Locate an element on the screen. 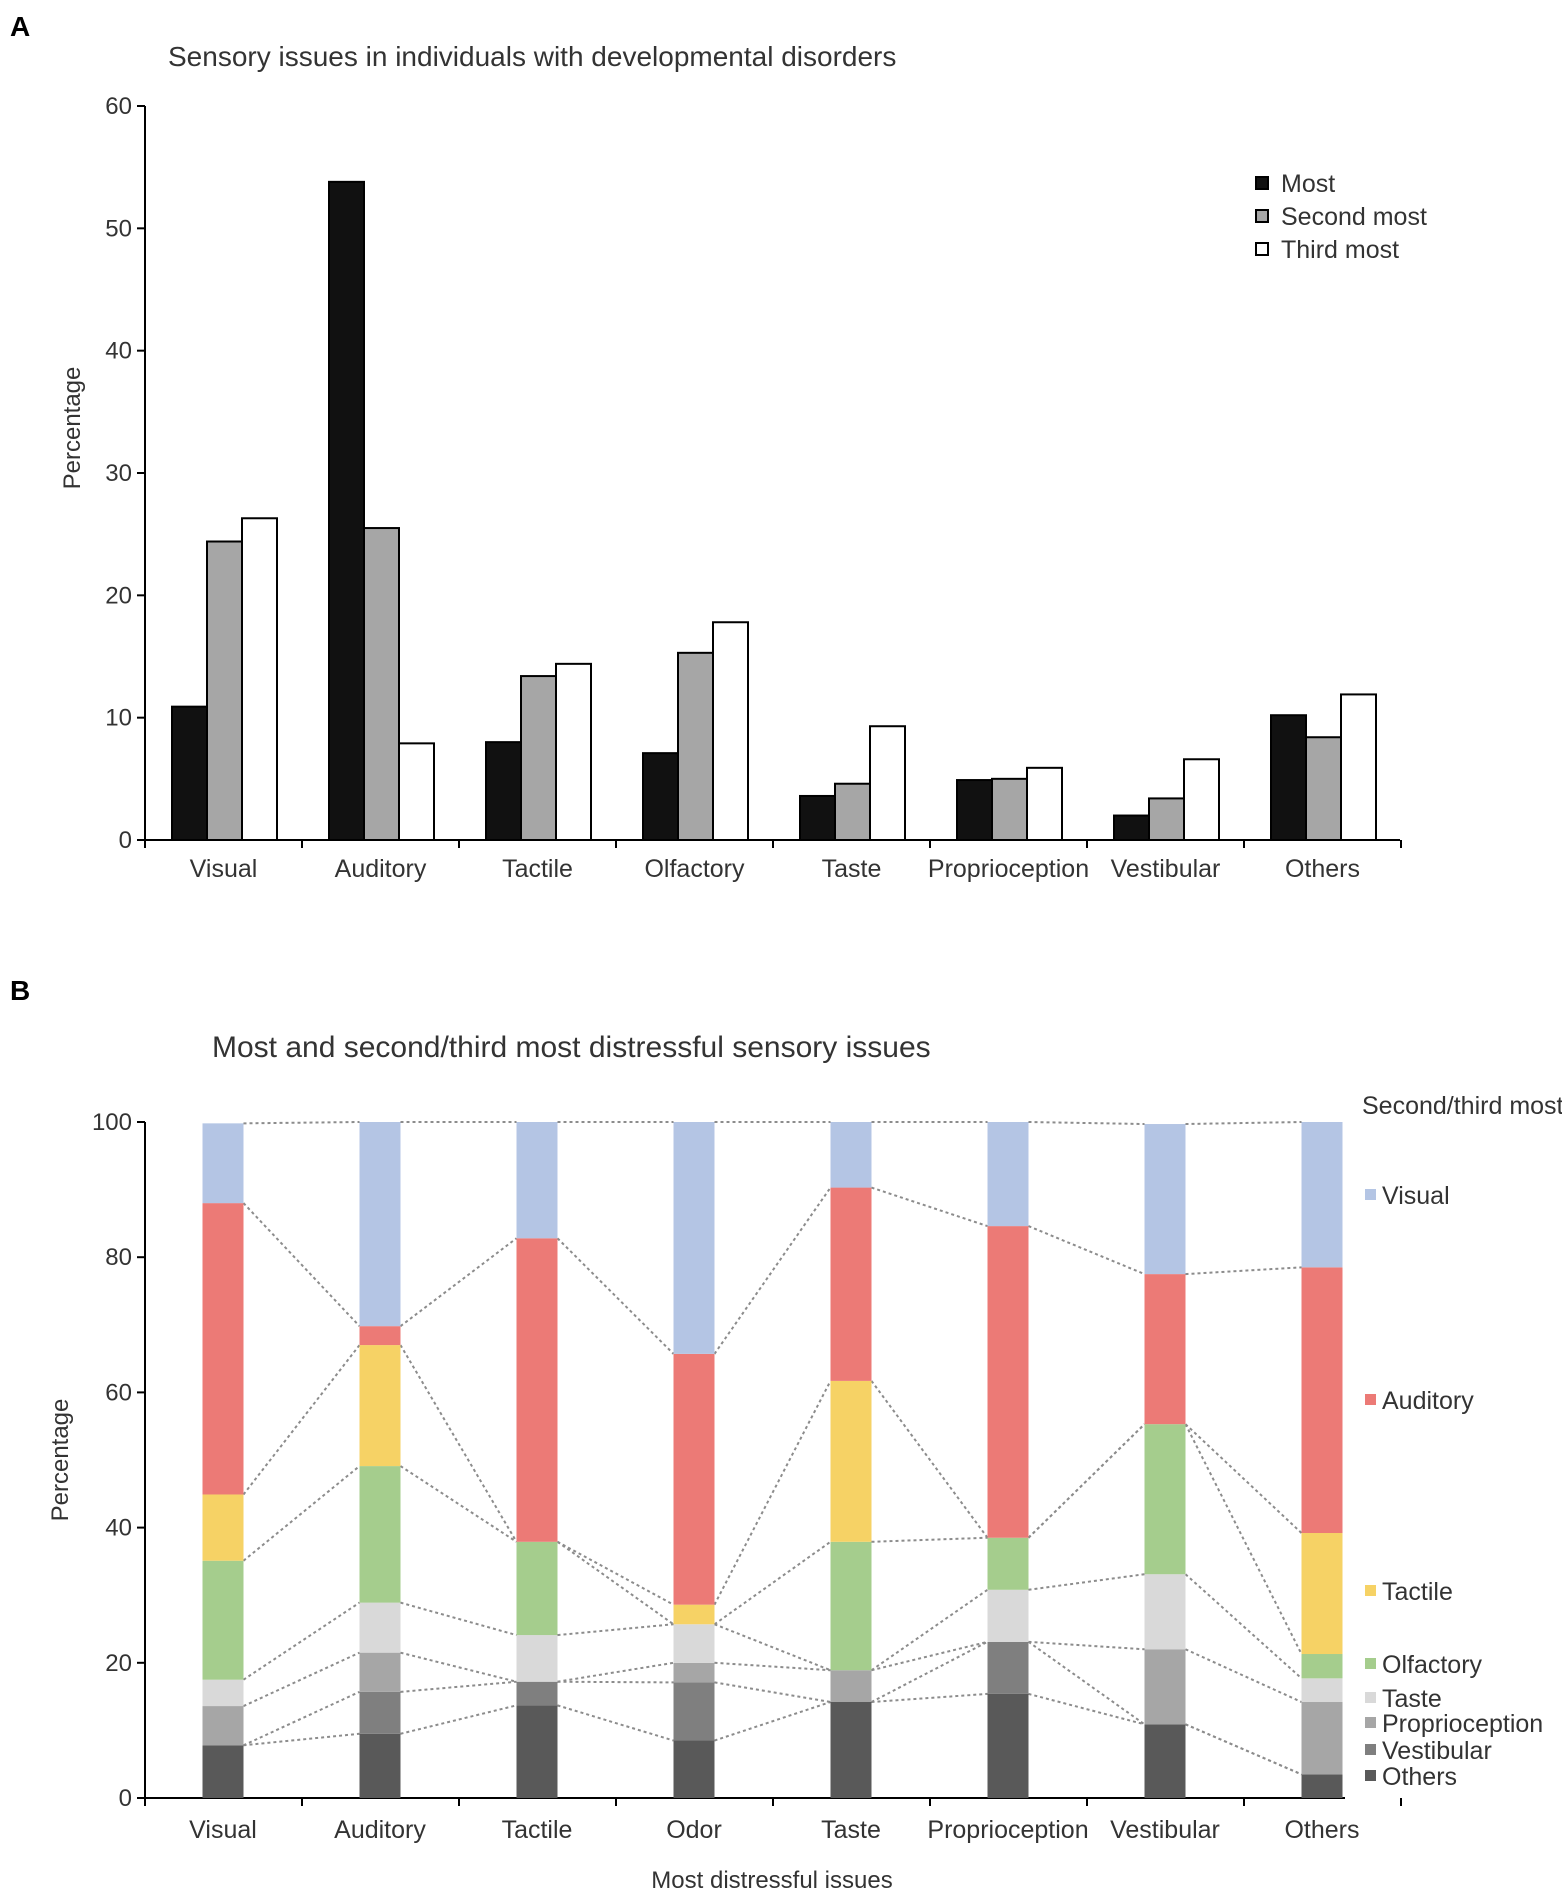 The width and height of the screenshot is (1562, 1892). panel-b-segment-proprioception-taste is located at coordinates (1008, 1615).